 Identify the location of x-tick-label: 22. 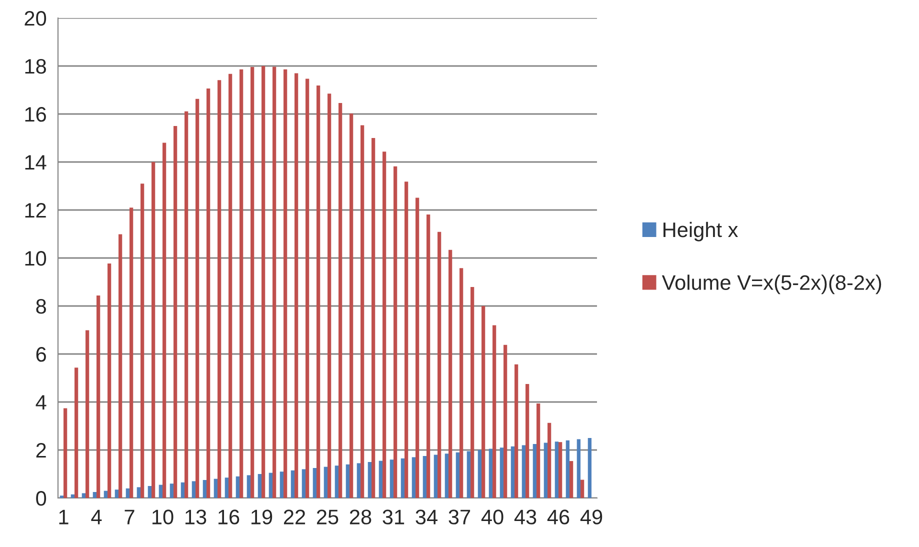
(295, 517).